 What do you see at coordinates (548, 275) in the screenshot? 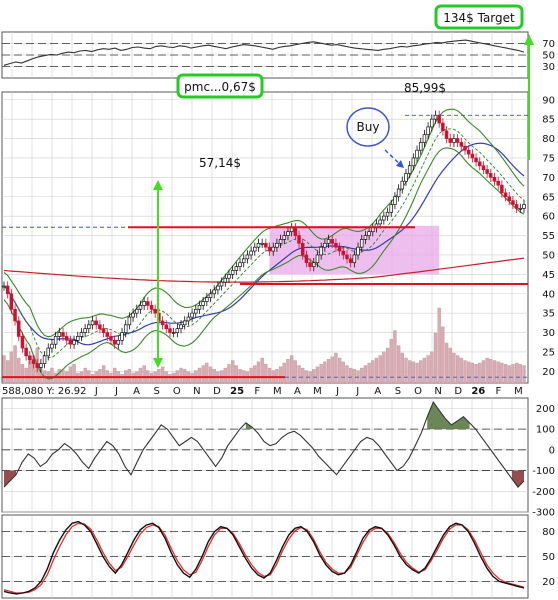
I see `price-tick: 45` at bounding box center [548, 275].